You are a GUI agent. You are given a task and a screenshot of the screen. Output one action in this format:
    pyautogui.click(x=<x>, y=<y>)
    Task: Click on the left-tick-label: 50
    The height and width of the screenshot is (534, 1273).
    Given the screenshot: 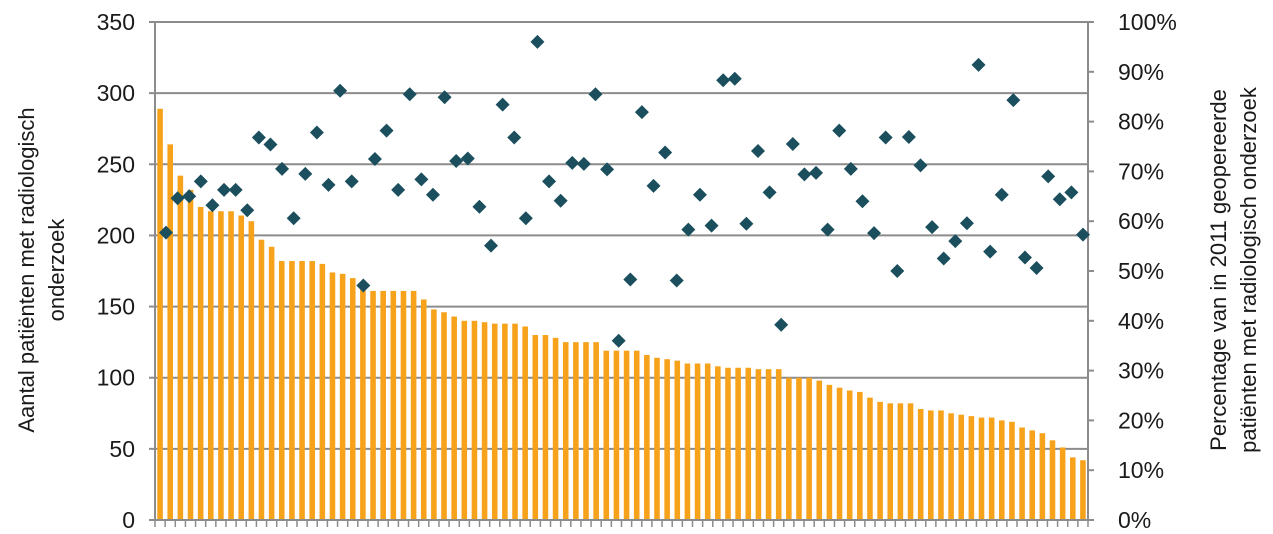 What is the action you would take?
    pyautogui.click(x=122, y=449)
    